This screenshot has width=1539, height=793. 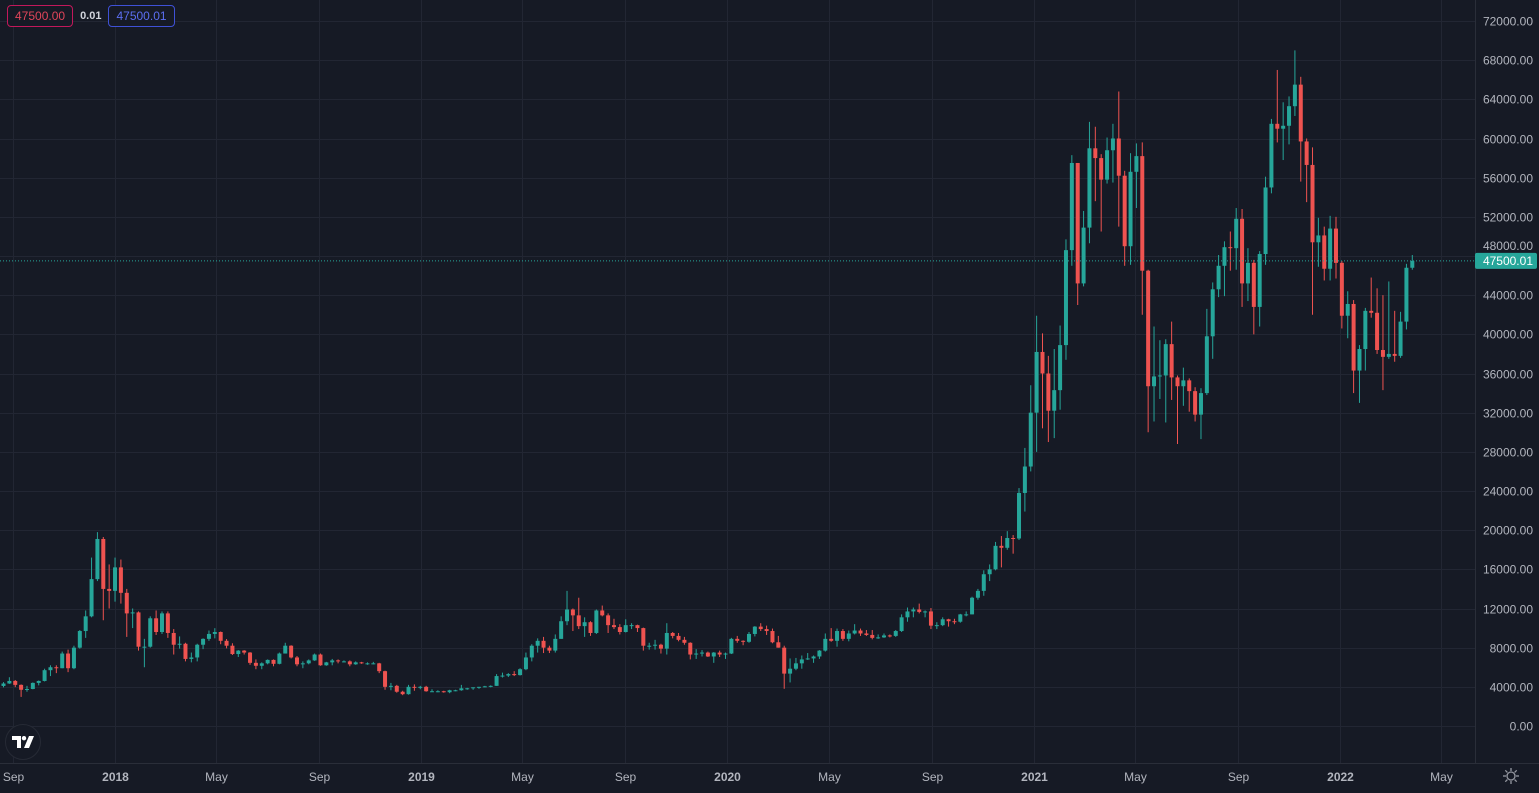 I want to click on y-tick-label: 28000.00, so click(x=1508, y=453).